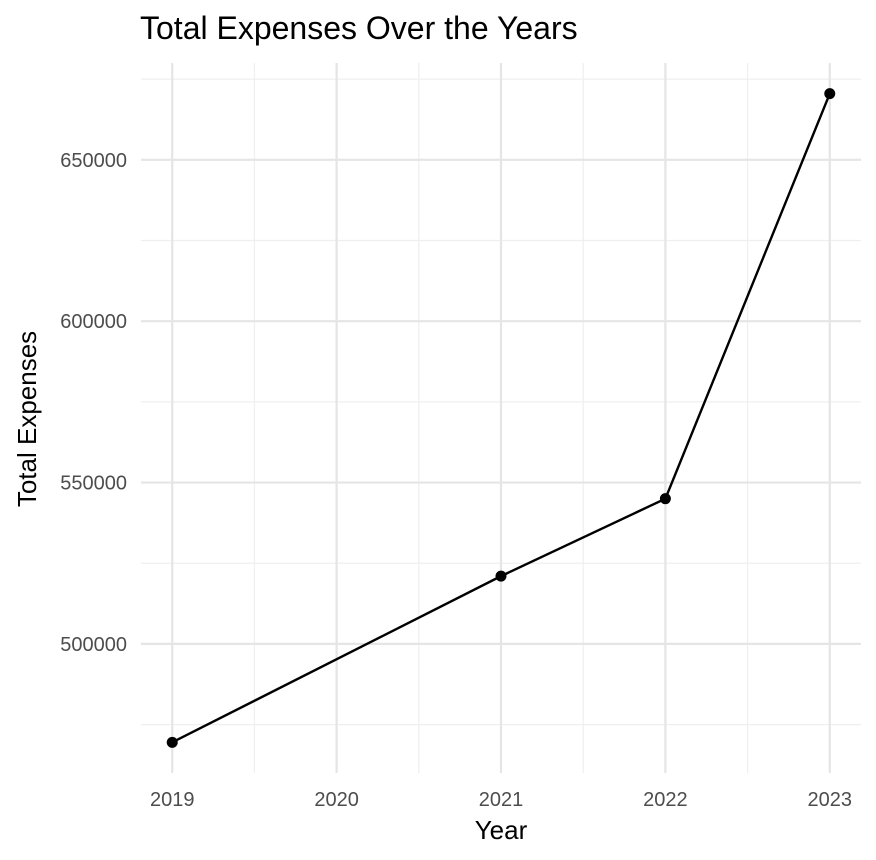 The image size is (876, 860). Describe the element at coordinates (93, 161) in the screenshot. I see `y-tick-label: 650000` at that location.